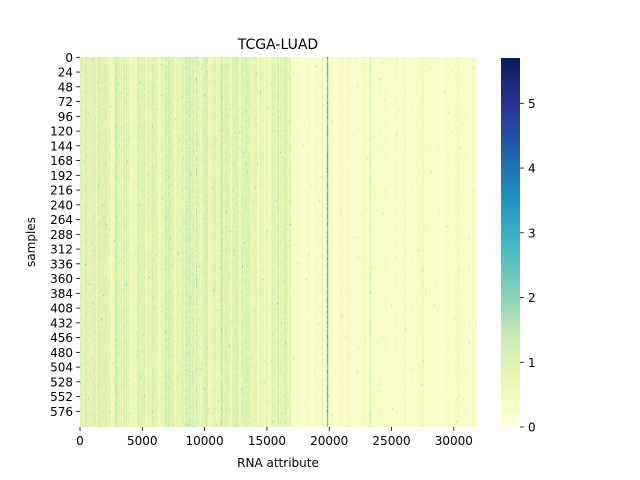  I want to click on y-tick-label: 432, so click(61, 323).